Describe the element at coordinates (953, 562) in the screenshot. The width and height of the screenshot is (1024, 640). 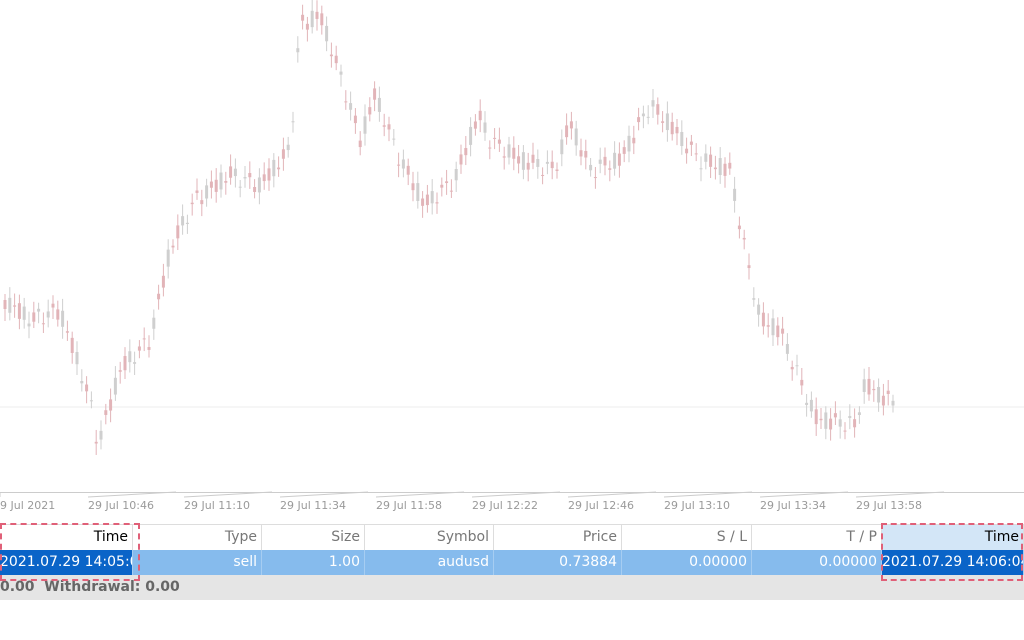
I see `table-cell: 2021.07.29 14:06:04` at that location.